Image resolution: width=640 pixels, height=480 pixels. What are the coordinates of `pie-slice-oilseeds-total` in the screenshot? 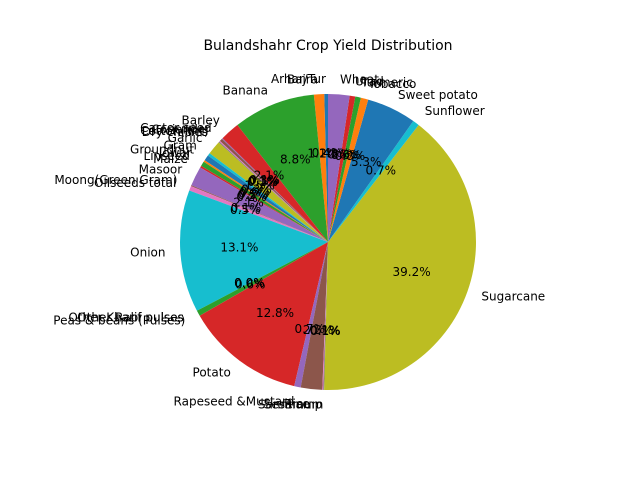 It's located at (258, 214).